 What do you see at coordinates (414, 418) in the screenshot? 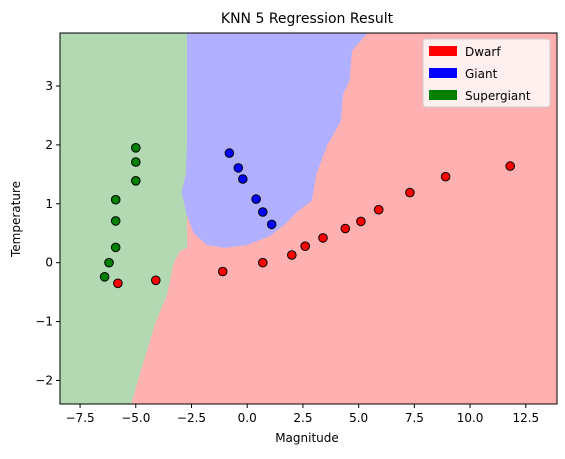
I see `x-tick-label: 7.5` at bounding box center [414, 418].